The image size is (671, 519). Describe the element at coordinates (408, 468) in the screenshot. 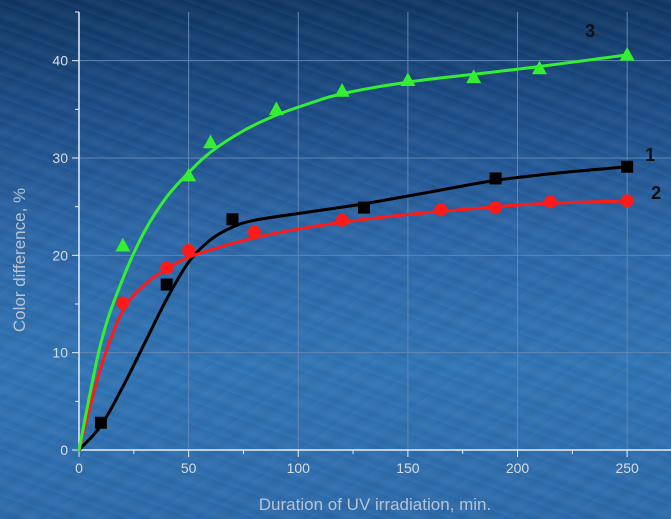

I see `x-tick-label: 150` at that location.